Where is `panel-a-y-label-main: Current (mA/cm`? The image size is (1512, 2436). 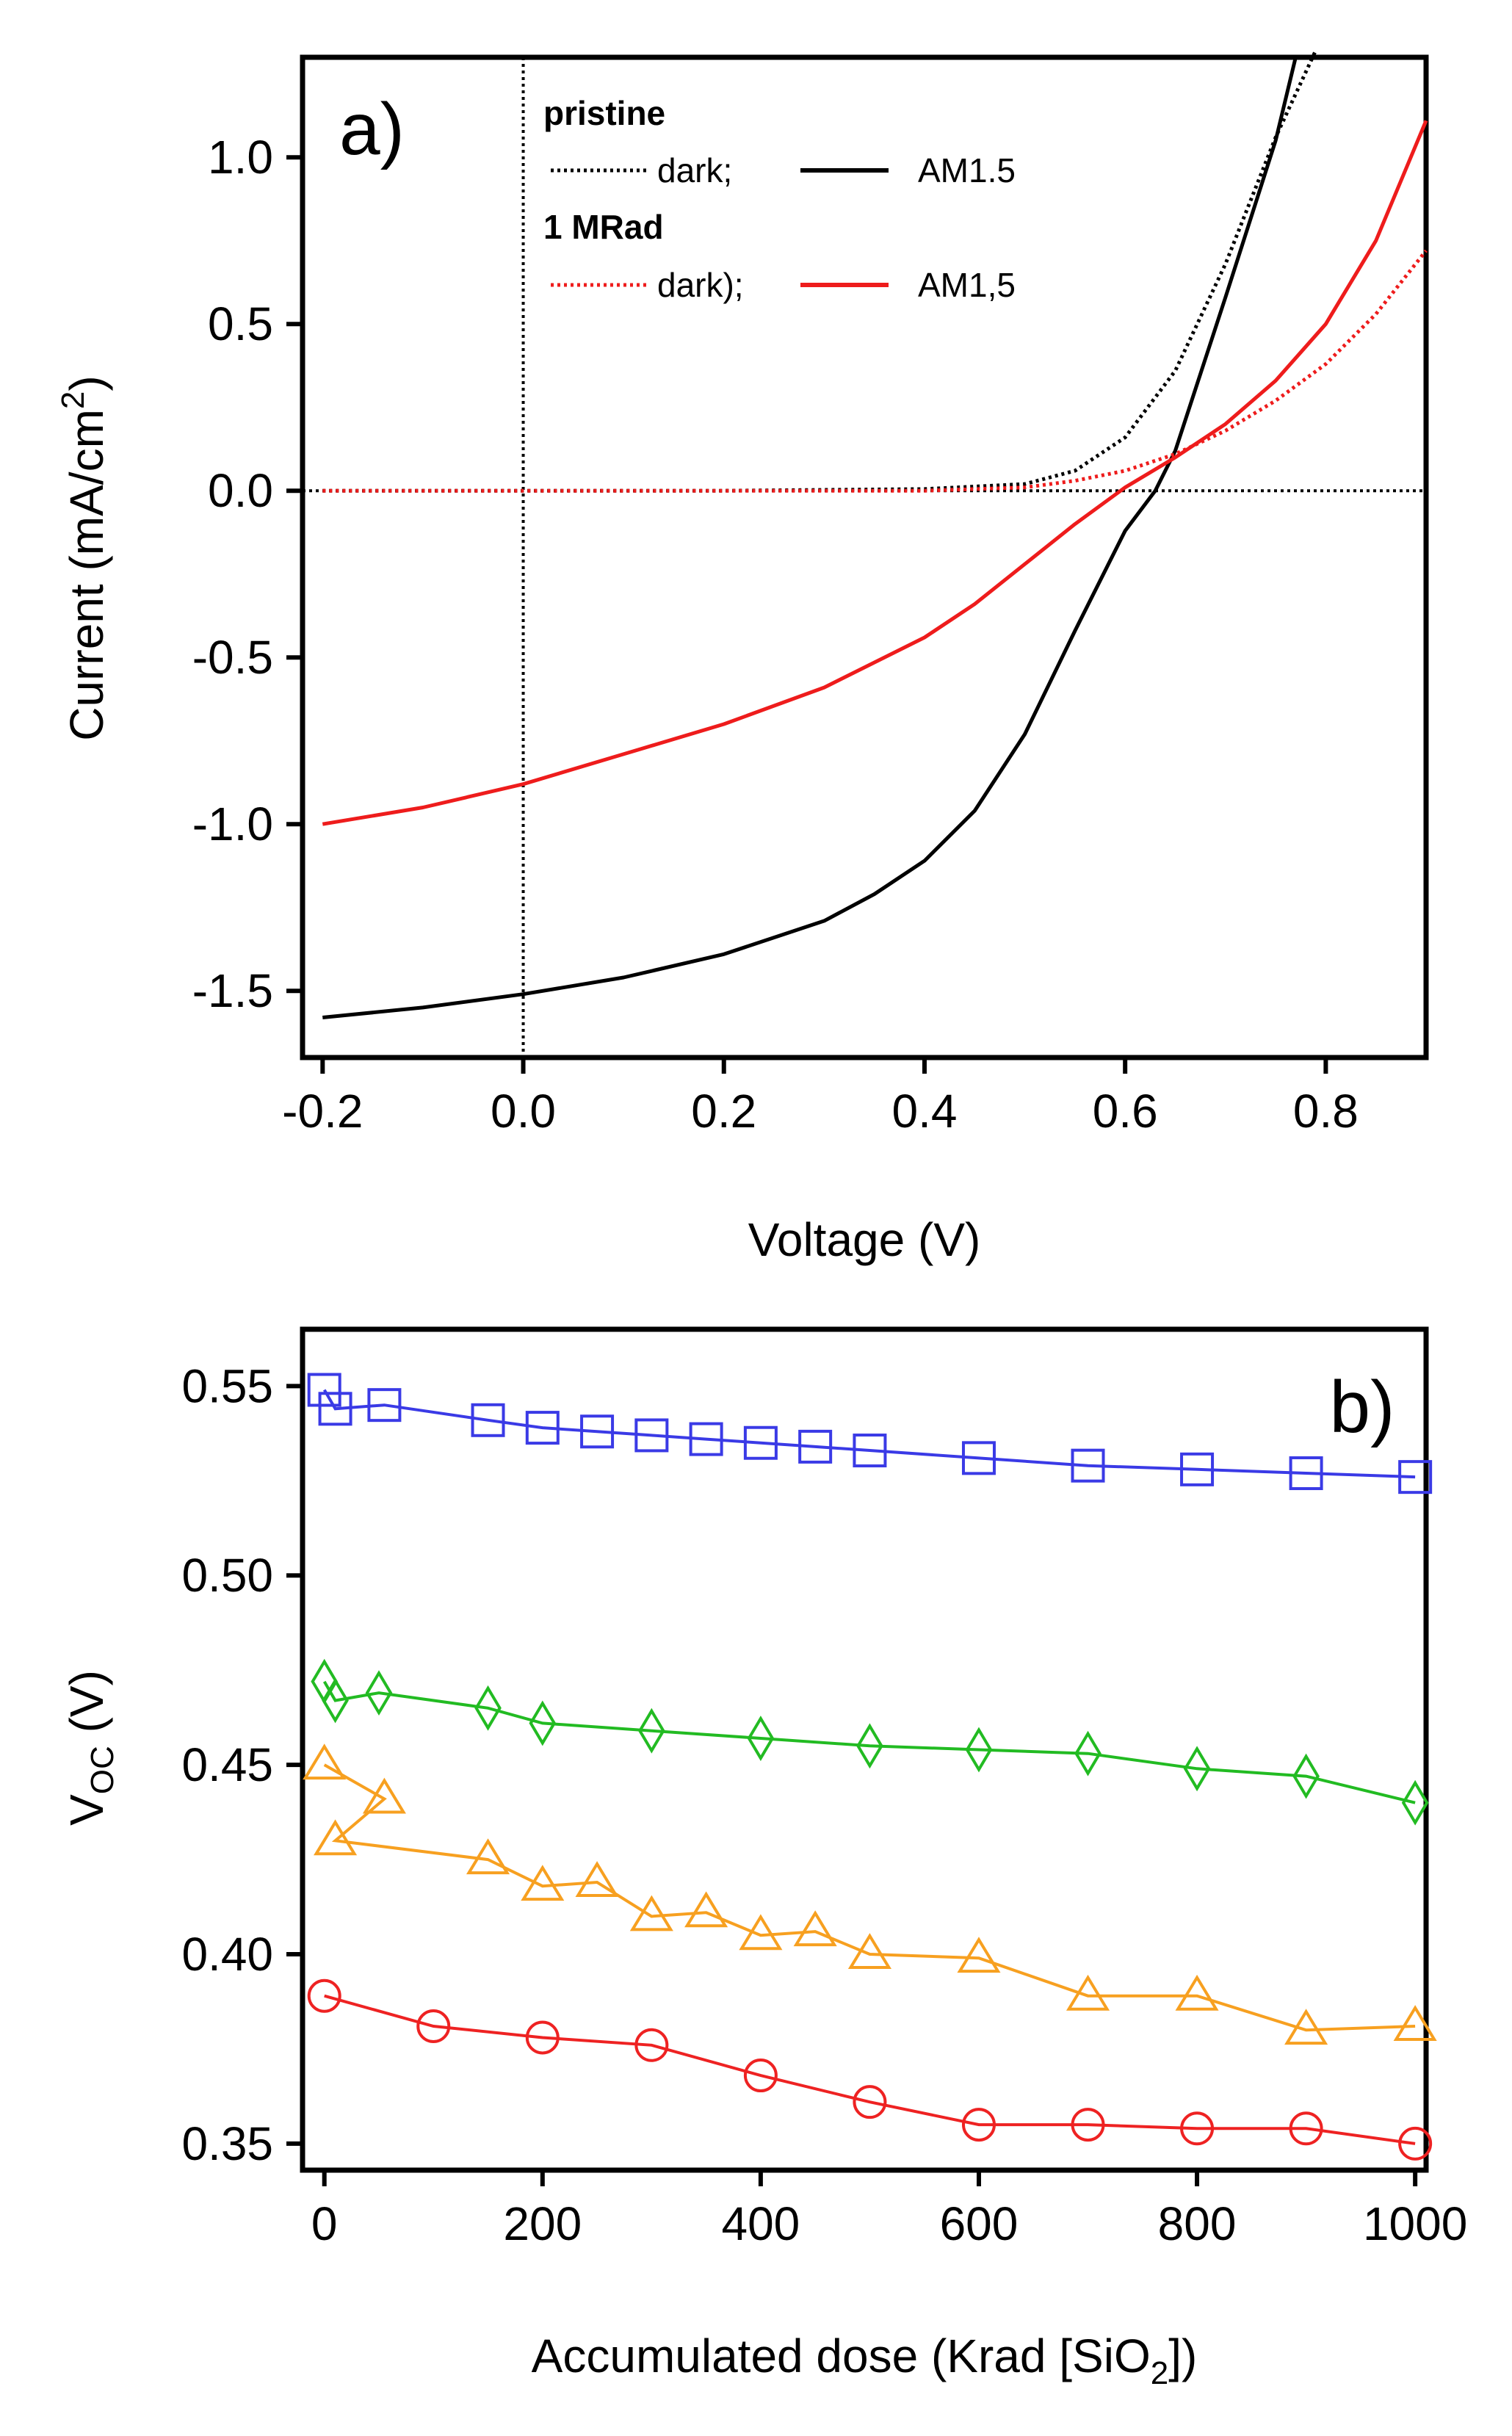 panel-a-y-label-main: Current (mA/cm is located at coordinates (86, 575).